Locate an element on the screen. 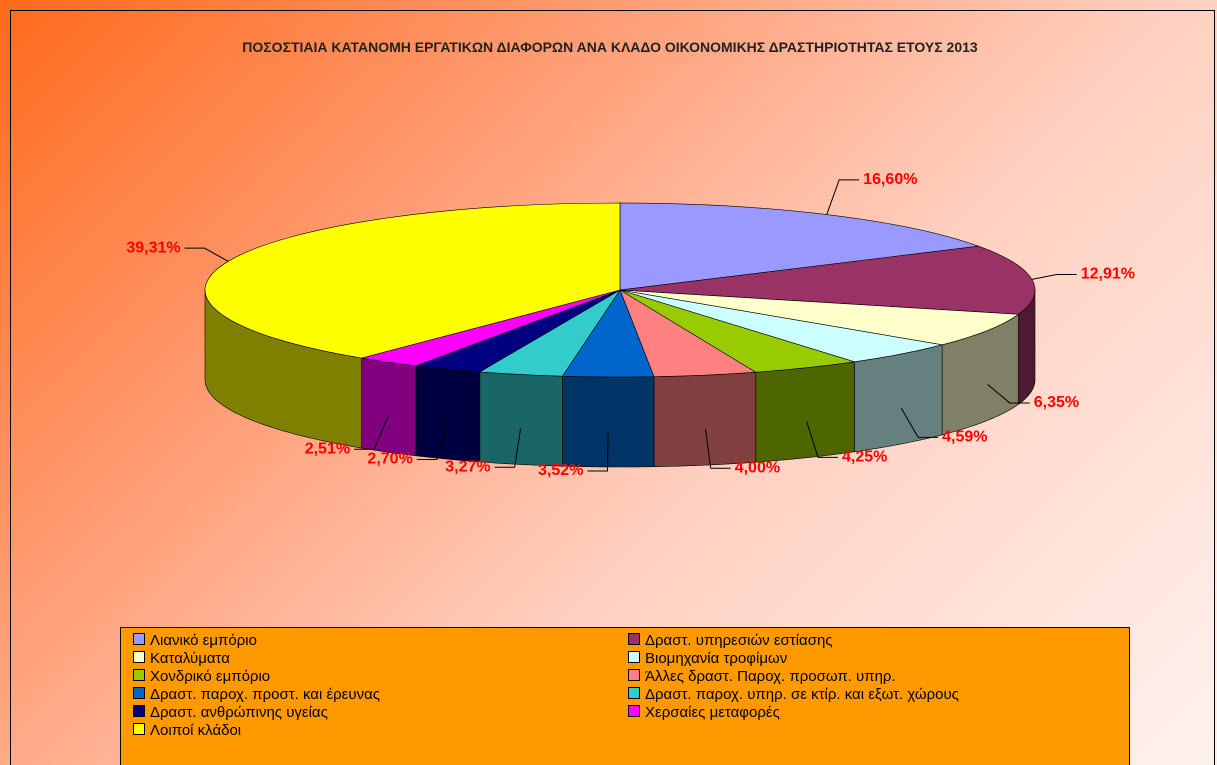 Image resolution: width=1217 pixels, height=765 pixels. legend-item: Χονδρικό εμπόριο is located at coordinates (201, 676).